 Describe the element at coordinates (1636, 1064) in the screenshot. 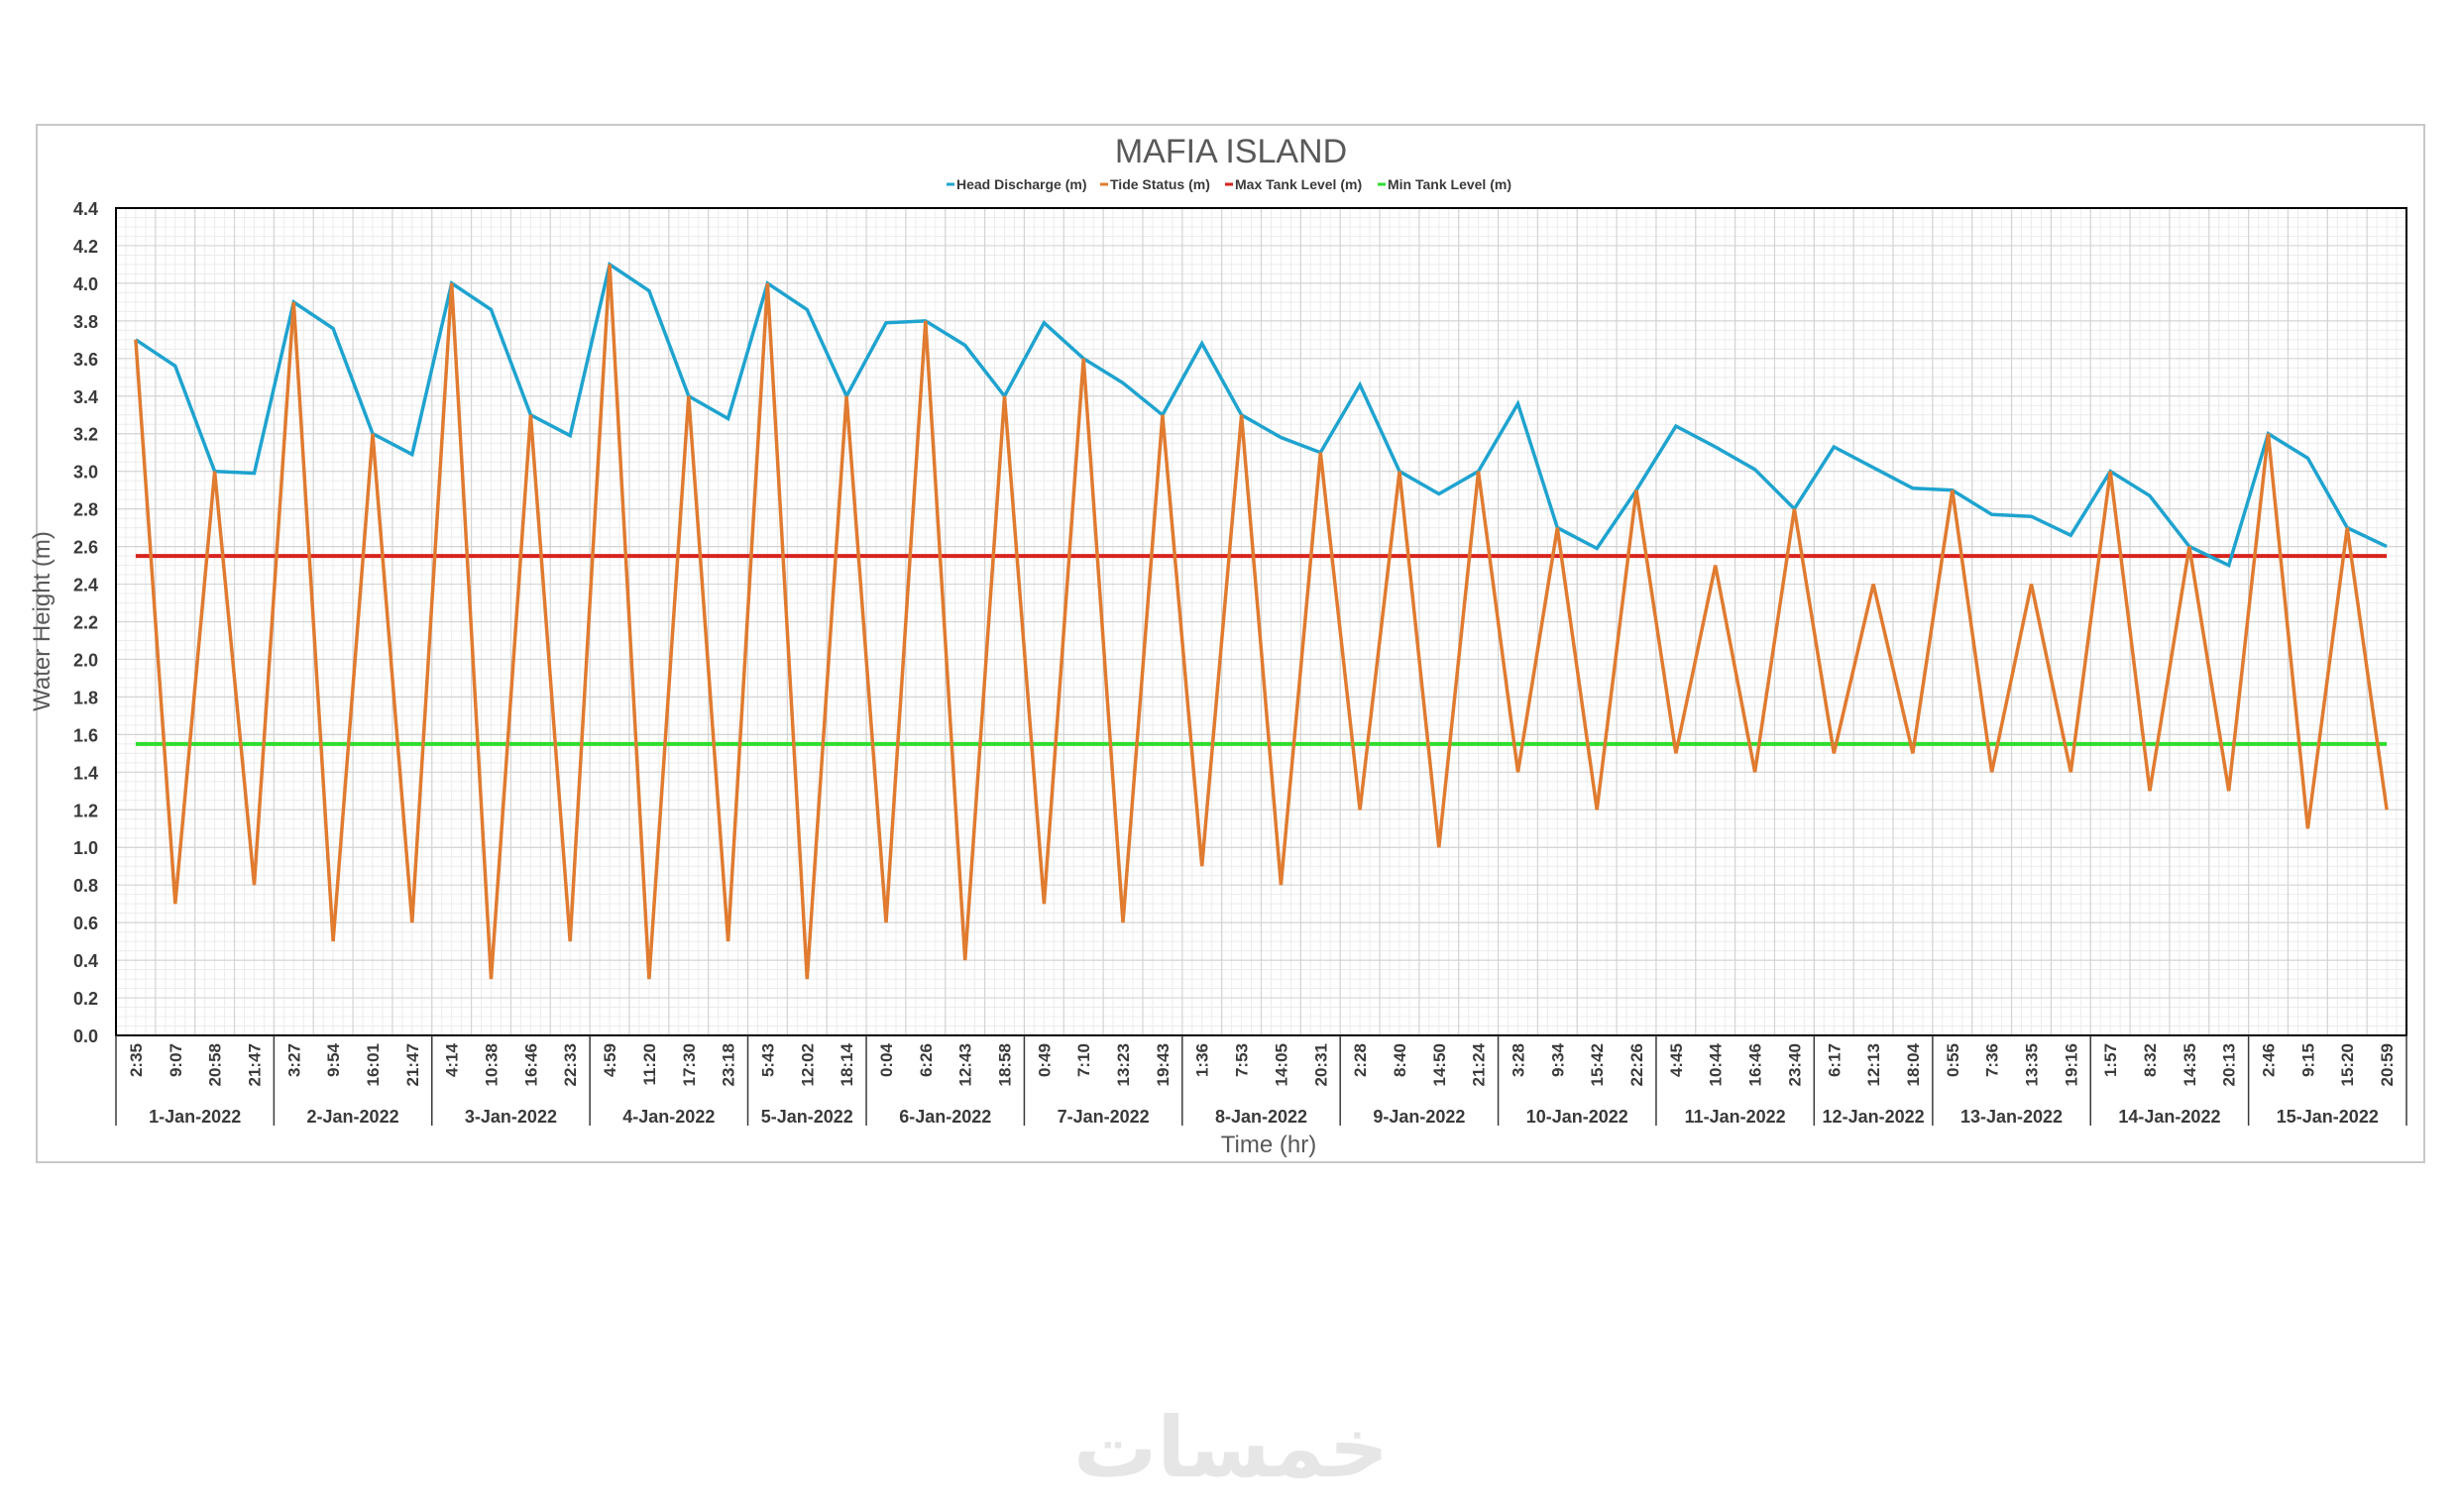

I see `x-tick-label: 22:26` at that location.